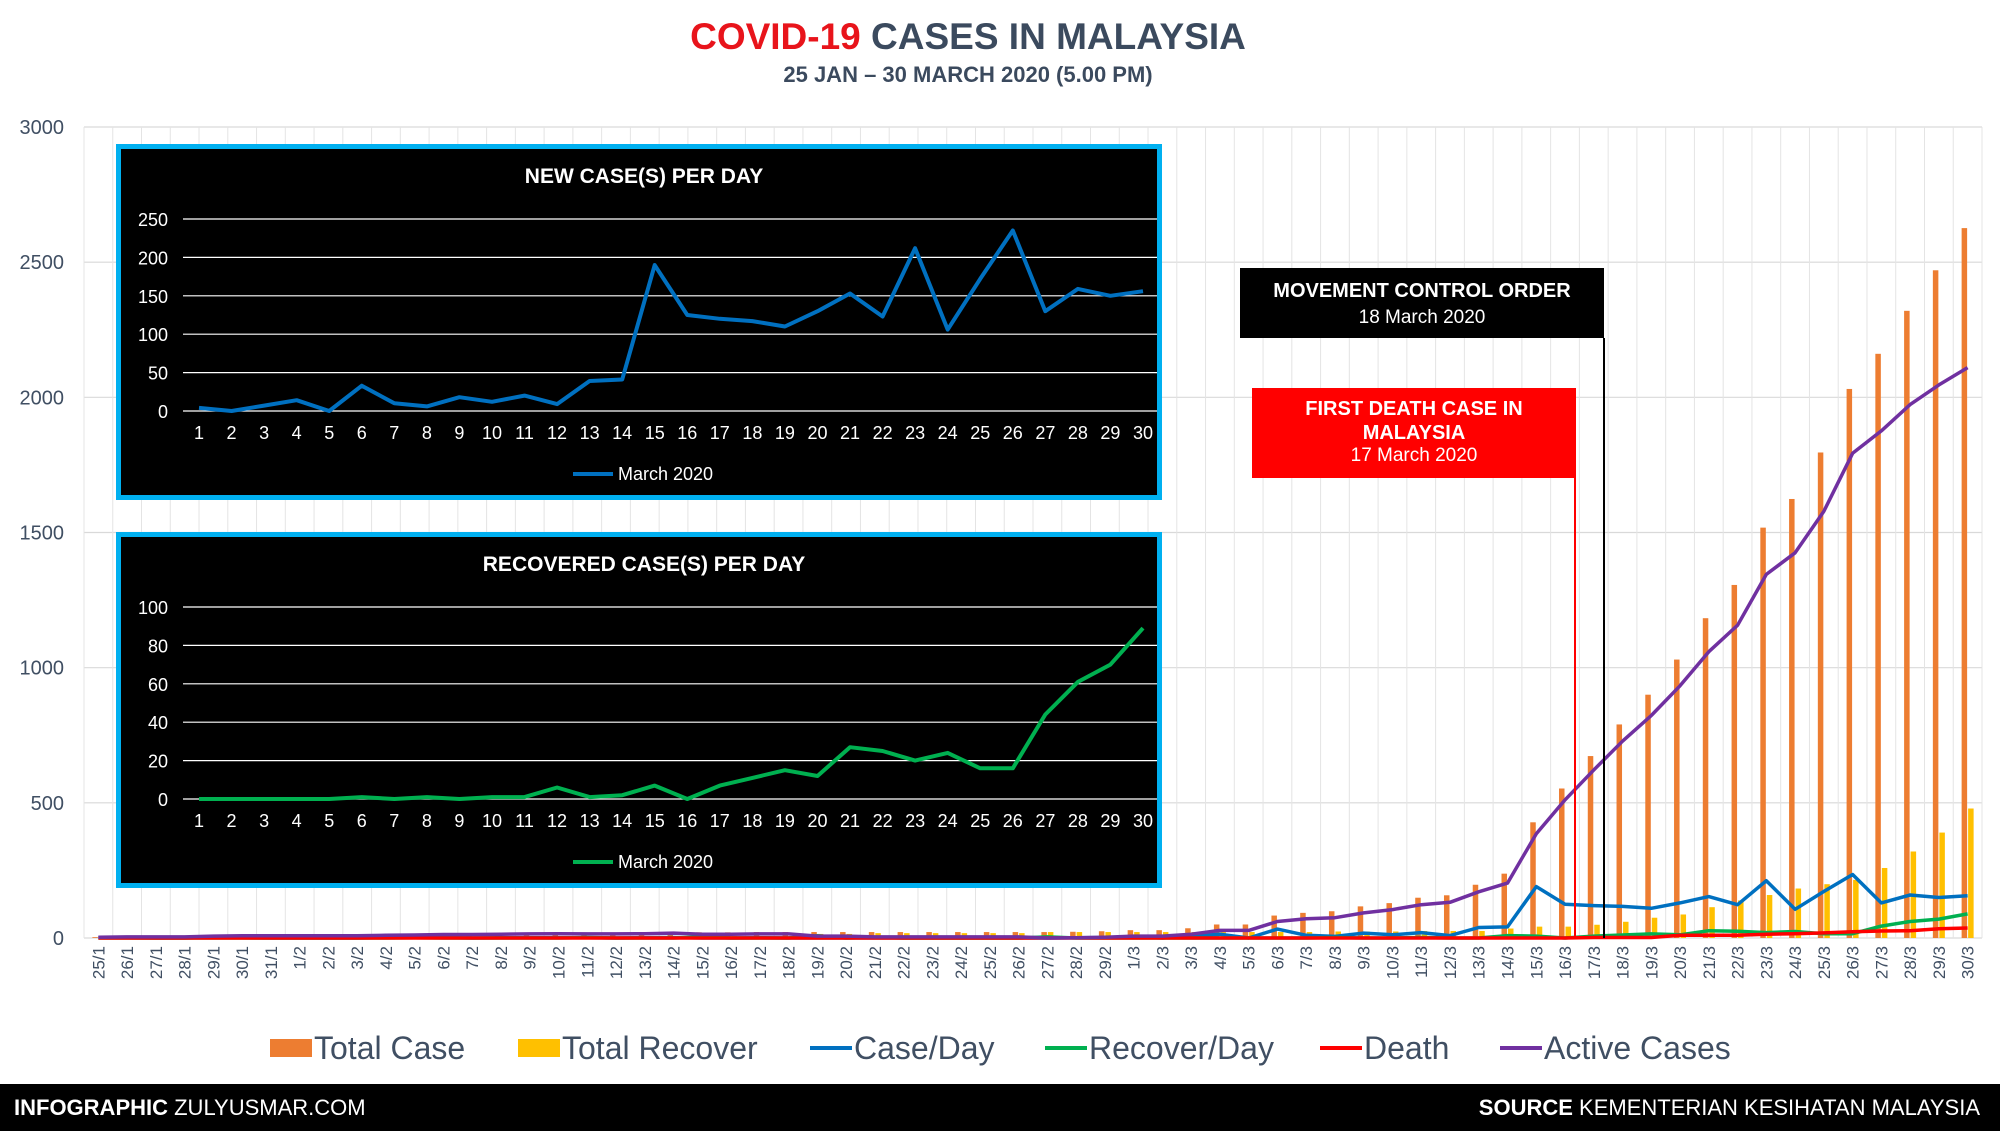 This screenshot has width=2000, height=1131. Describe the element at coordinates (990, 962) in the screenshot. I see `main-x-tick-label: 25/2` at that location.